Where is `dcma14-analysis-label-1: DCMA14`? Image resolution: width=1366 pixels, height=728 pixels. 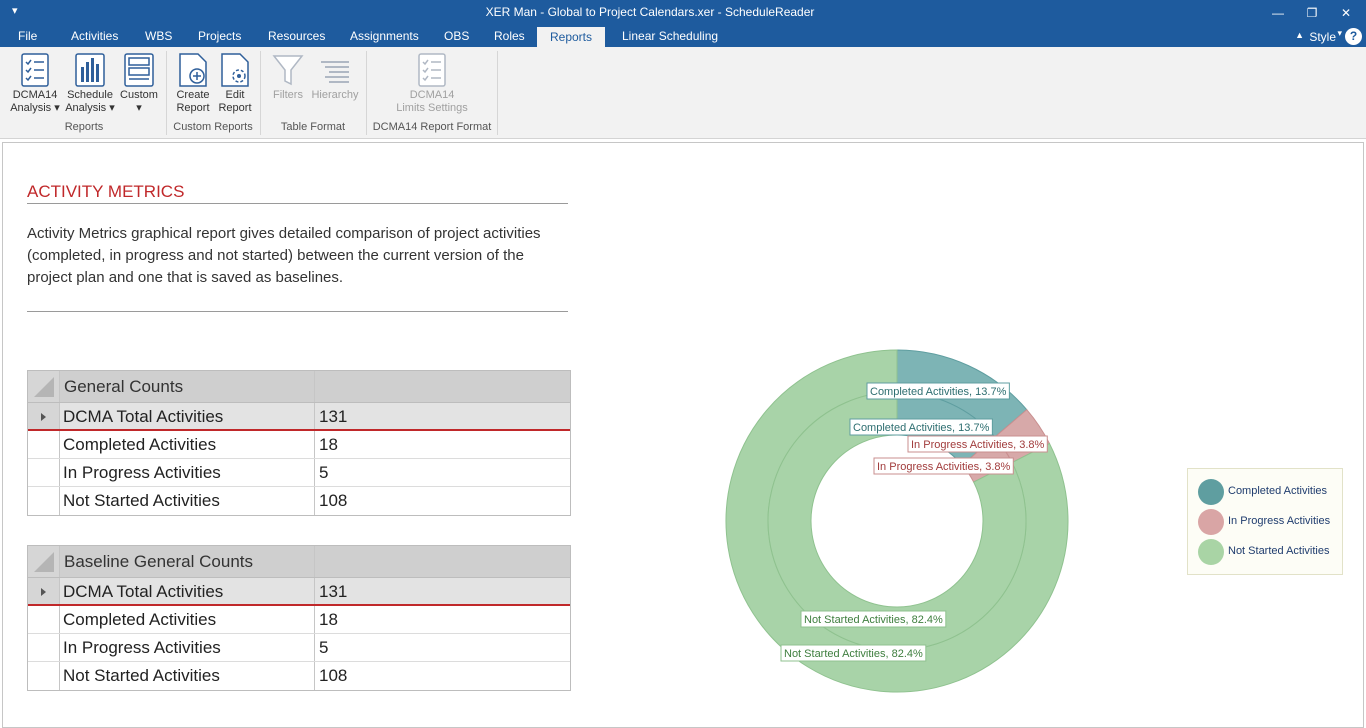 dcma14-analysis-label-1: DCMA14 is located at coordinates (35, 95).